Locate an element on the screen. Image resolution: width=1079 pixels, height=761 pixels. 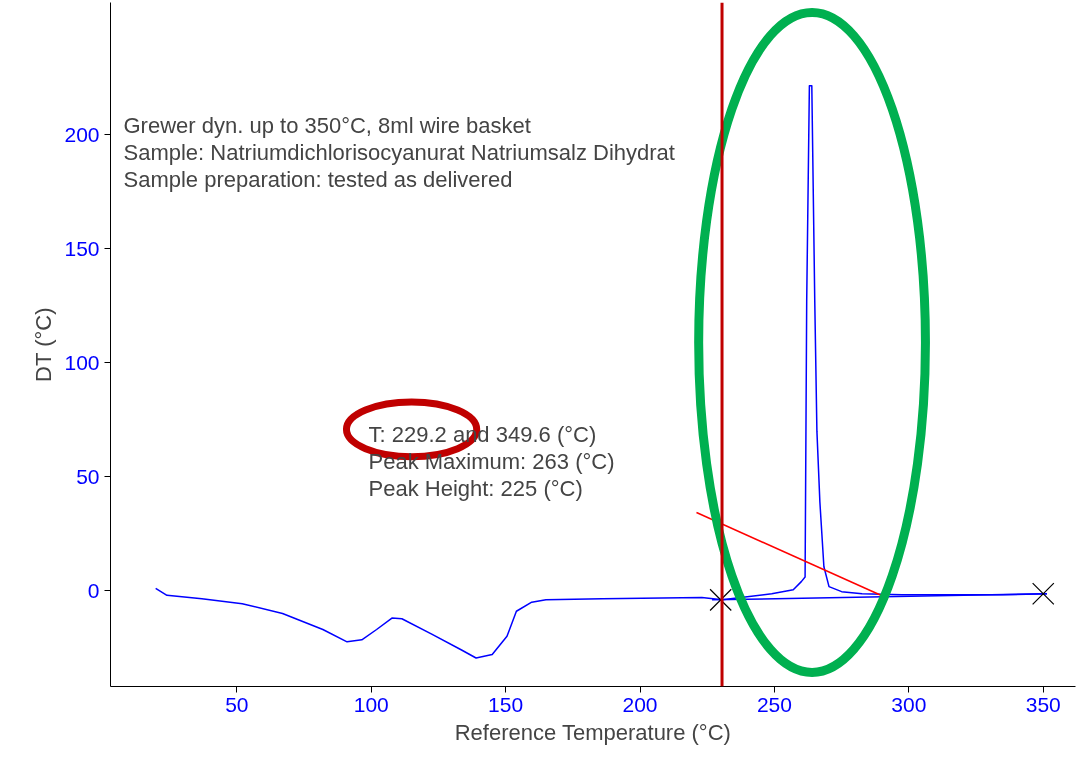
x-tick-label: 200 is located at coordinates (640, 704).